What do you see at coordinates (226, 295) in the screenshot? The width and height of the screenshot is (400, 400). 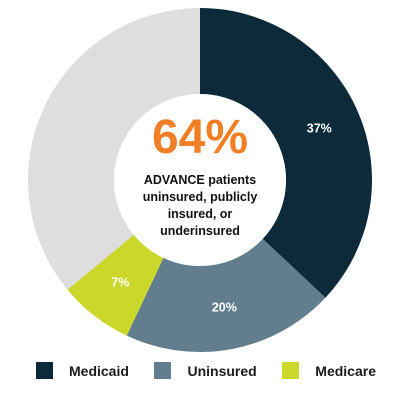 I see `slice-uninsured` at bounding box center [226, 295].